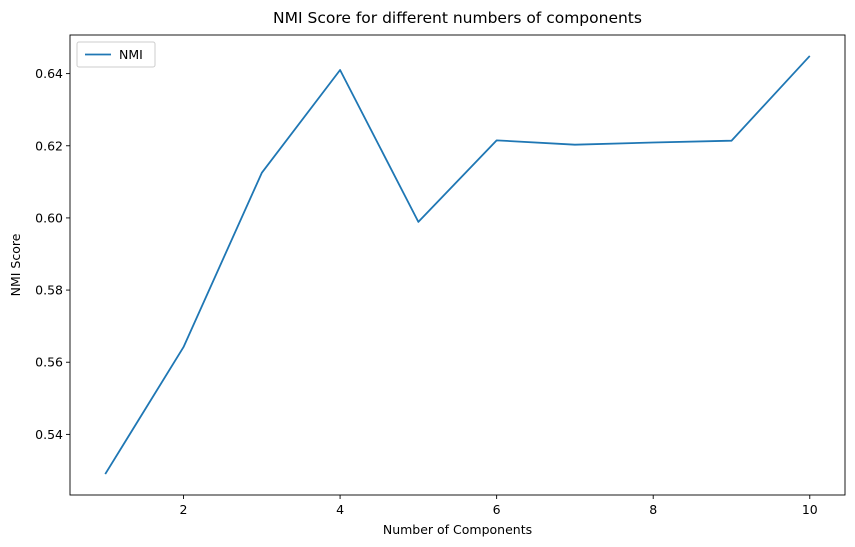  I want to click on y-axis-ticks: 0.54 0.56 0.58 0.60 0.62 0.64, so click(52, 254).